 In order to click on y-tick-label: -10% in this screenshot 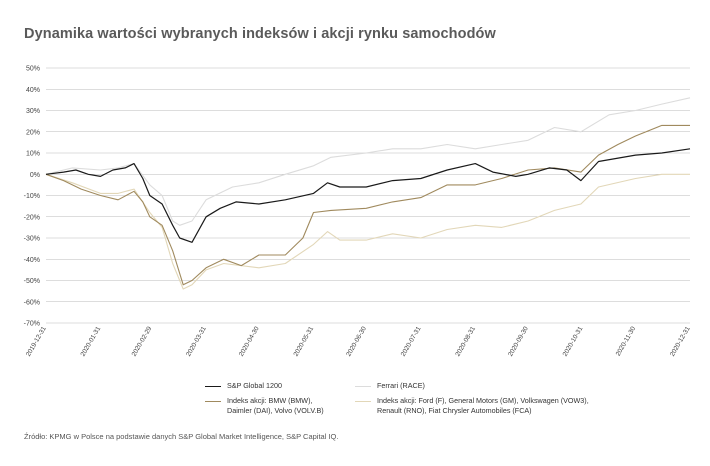, I will do `click(32, 196)`.